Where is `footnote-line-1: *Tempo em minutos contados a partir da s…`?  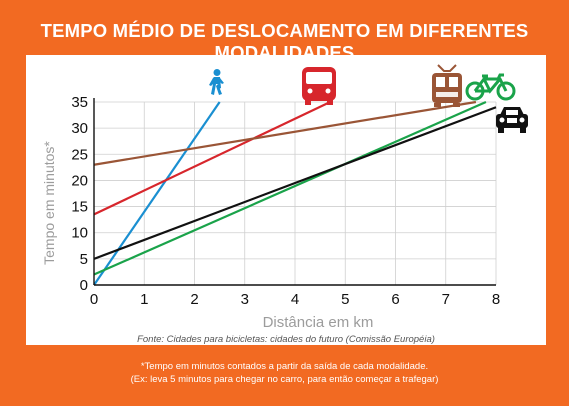
footnote-line-1: *Tempo em minutos contados a partir da s… is located at coordinates (284, 366).